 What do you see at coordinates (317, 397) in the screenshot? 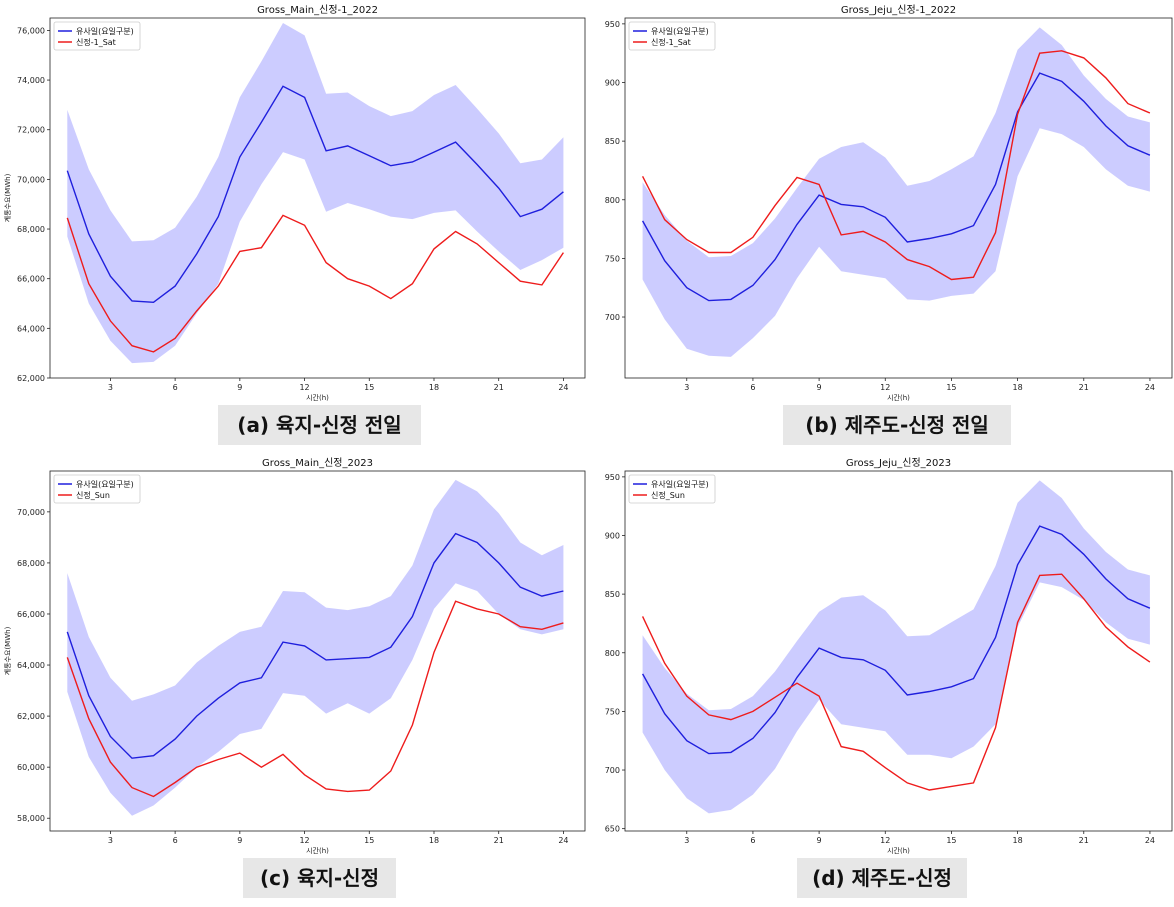
I see `x-axis-label: 시간(h)` at bounding box center [317, 397].